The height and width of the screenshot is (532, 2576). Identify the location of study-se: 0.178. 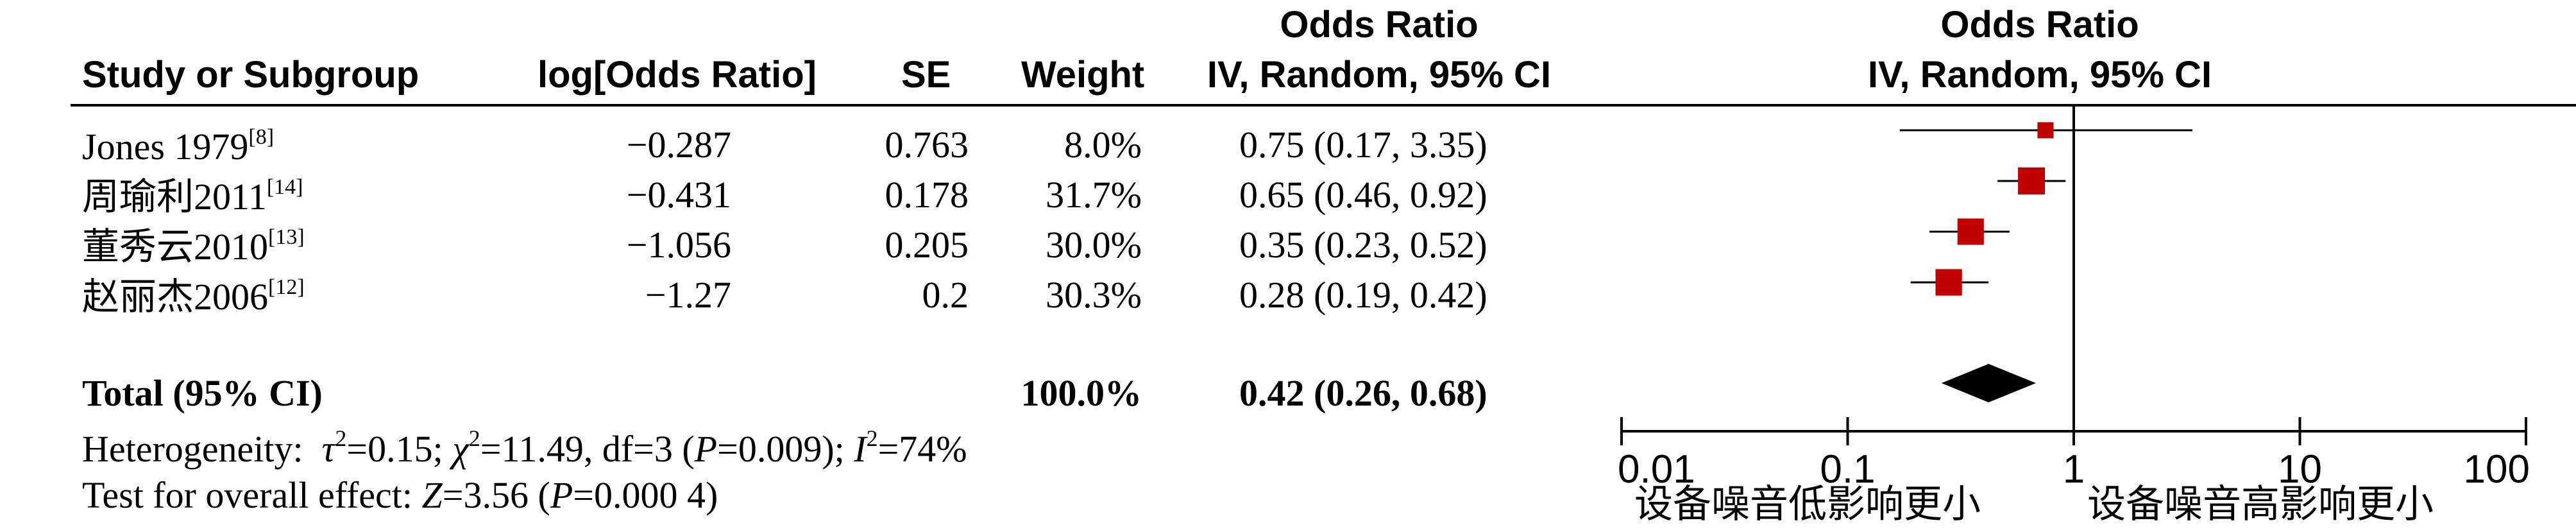
(927, 195).